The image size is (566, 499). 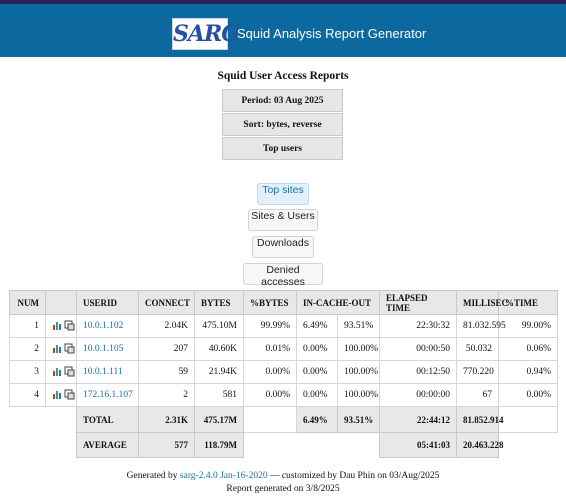 I want to click on summary-cell: TOTAL, so click(x=107, y=419).